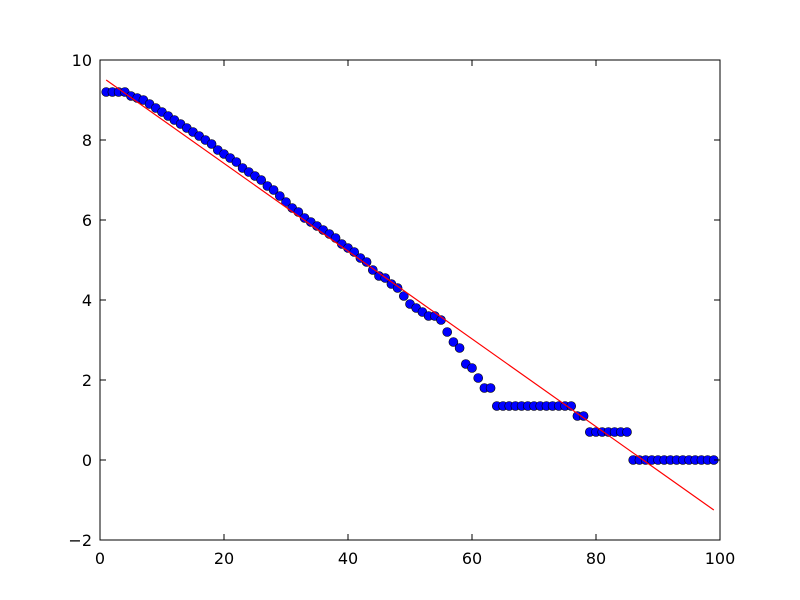 Image resolution: width=800 pixels, height=600 pixels. What do you see at coordinates (87, 300) in the screenshot?
I see `y-tick-label: 4` at bounding box center [87, 300].